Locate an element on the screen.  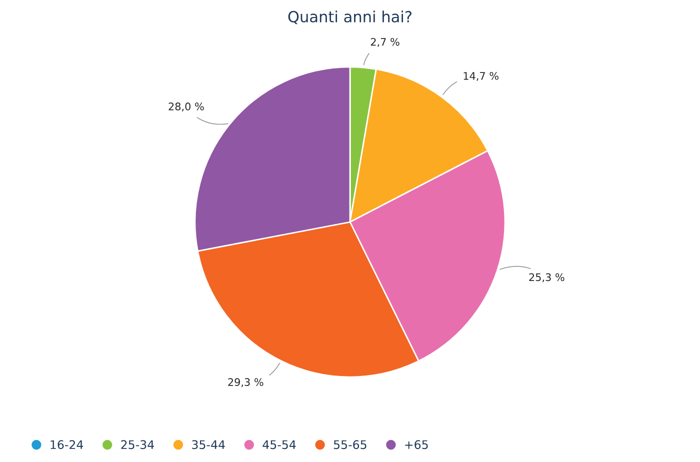
chart-title: Quanti anni hai? is located at coordinates (350, 17).